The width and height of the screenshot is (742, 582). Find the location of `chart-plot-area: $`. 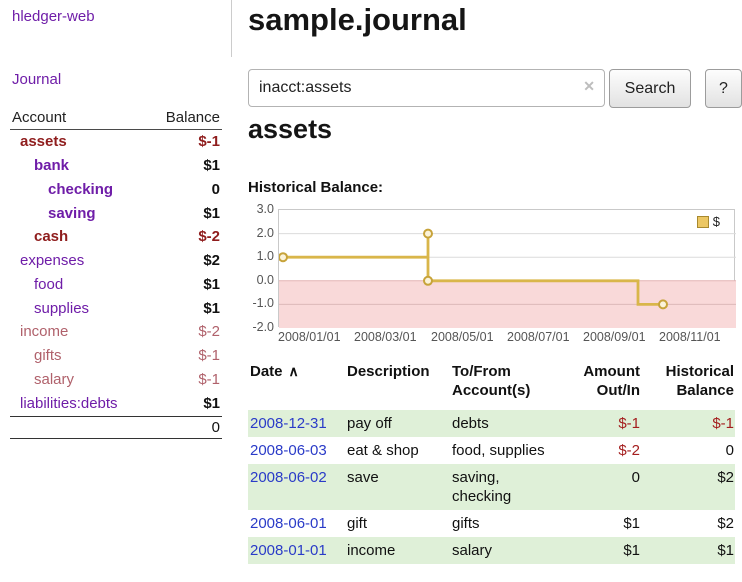

chart-plot-area: $ is located at coordinates (507, 268).